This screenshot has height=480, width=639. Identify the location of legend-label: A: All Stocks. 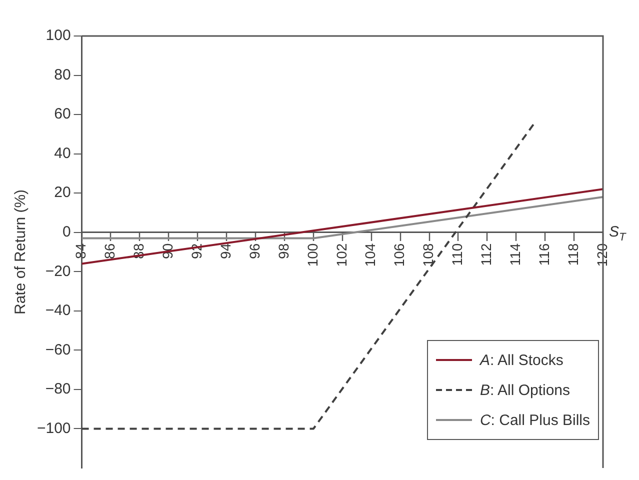
(522, 360).